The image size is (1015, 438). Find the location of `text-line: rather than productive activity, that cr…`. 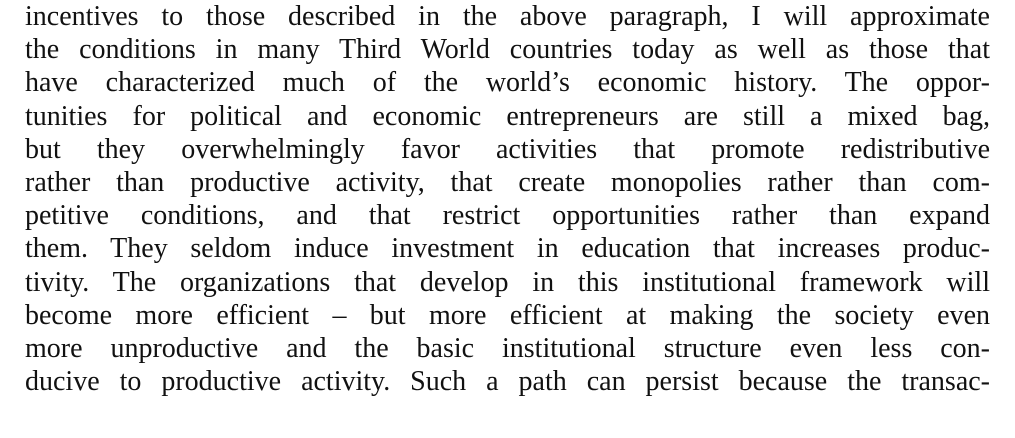

text-line: rather than productive activity, that cr… is located at coordinates (507, 182).